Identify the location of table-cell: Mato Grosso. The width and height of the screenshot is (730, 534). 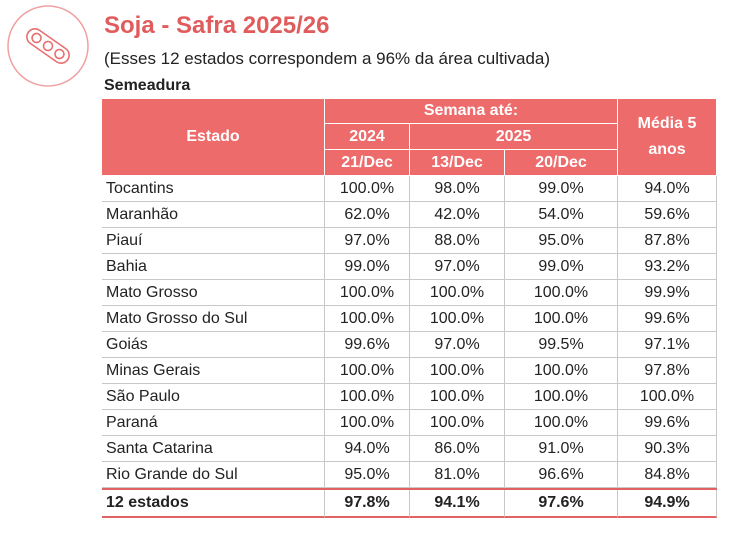
(213, 293).